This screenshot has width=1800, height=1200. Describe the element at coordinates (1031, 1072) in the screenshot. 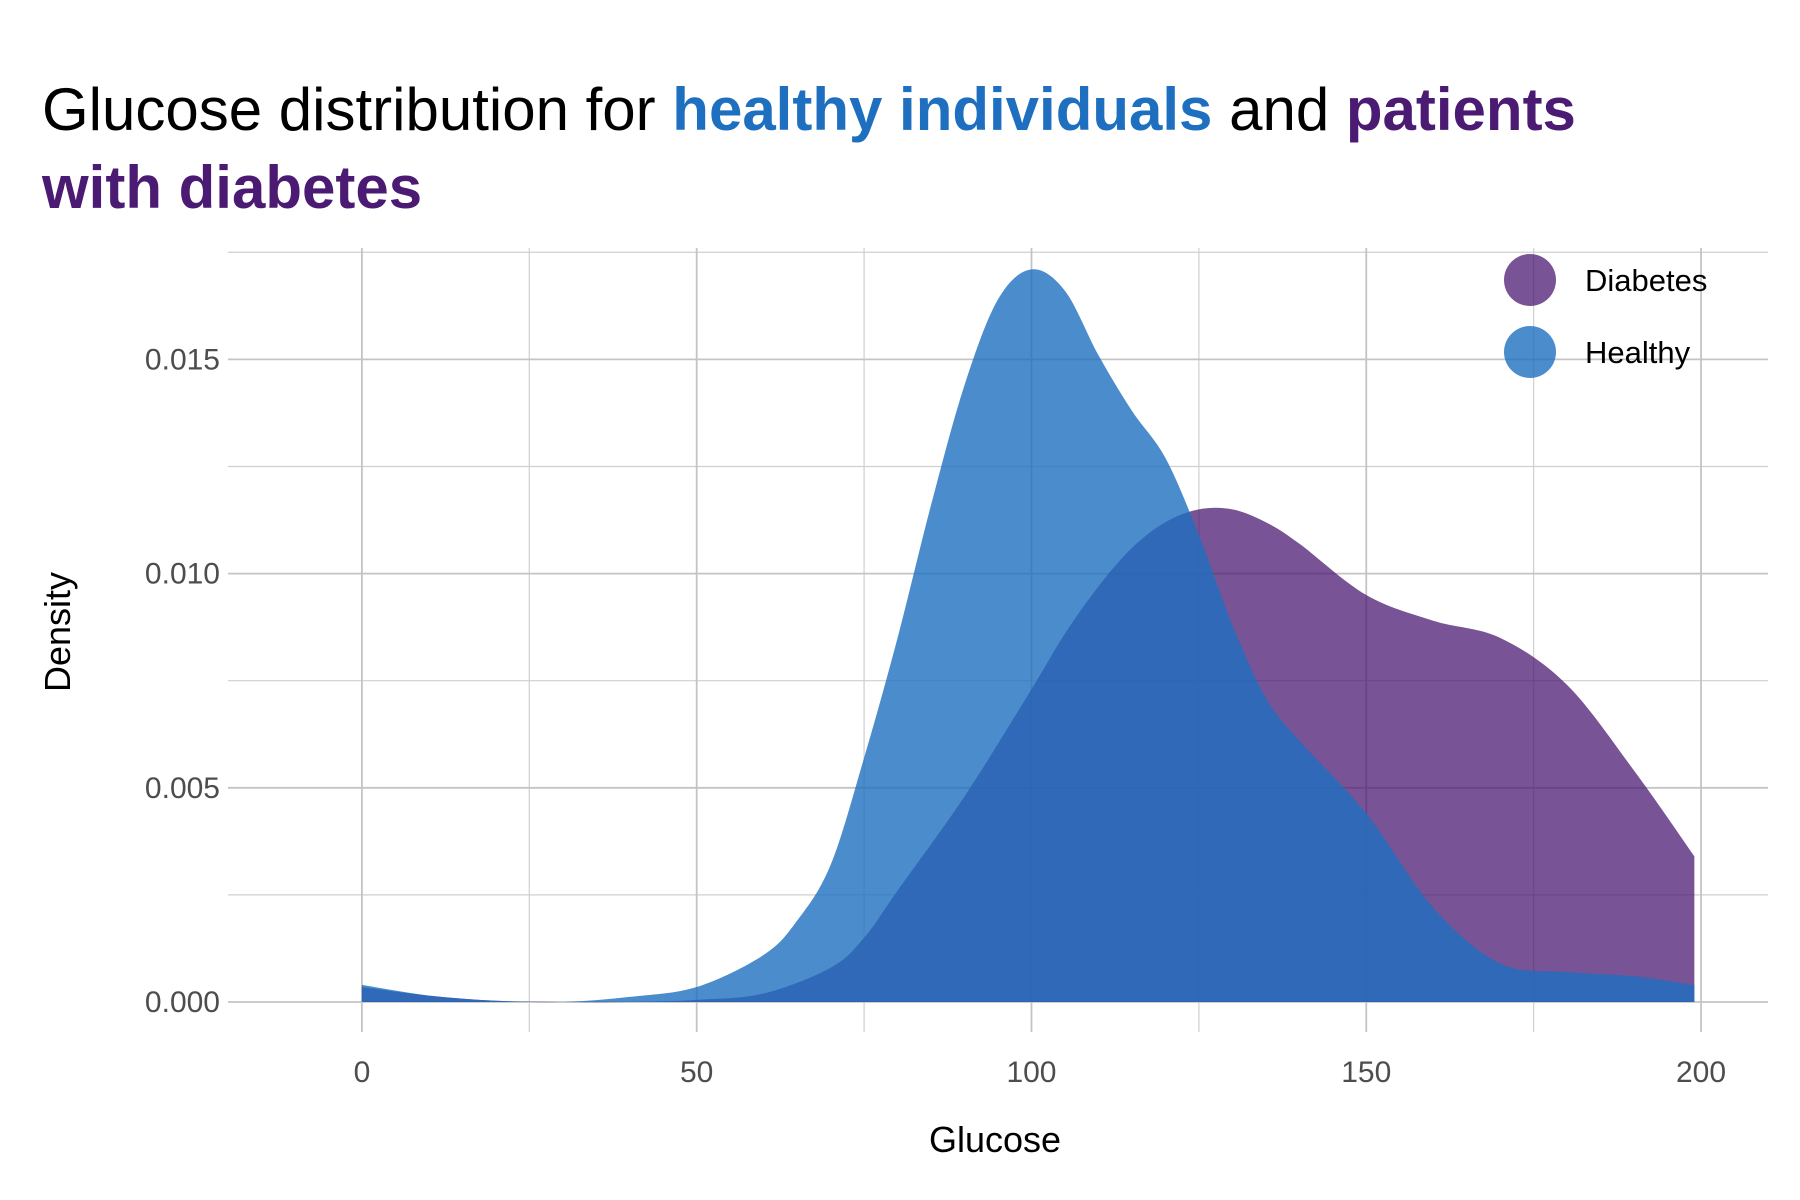

I see `x-tick-label: 100` at that location.